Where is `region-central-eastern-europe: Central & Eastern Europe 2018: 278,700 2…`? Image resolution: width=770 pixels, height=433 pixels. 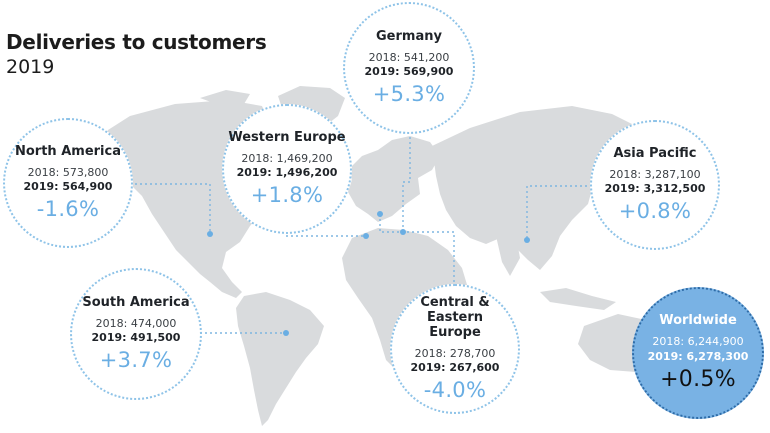 region-central-eastern-europe: Central & Eastern Europe 2018: 278,700 2… is located at coordinates (455, 349).